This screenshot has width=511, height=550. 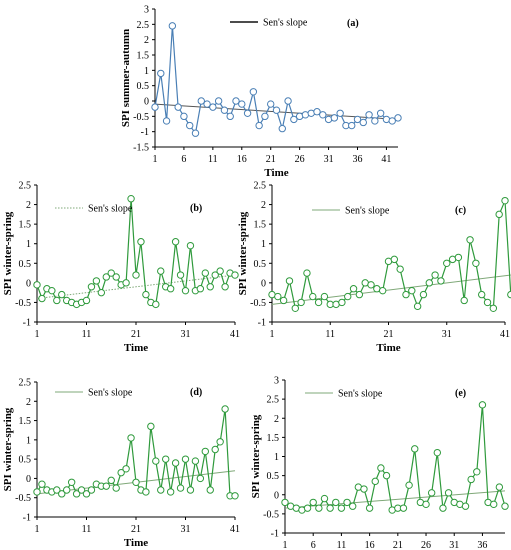 I want to click on y-axis-label: SPI winter-spring, so click(x=8, y=449).